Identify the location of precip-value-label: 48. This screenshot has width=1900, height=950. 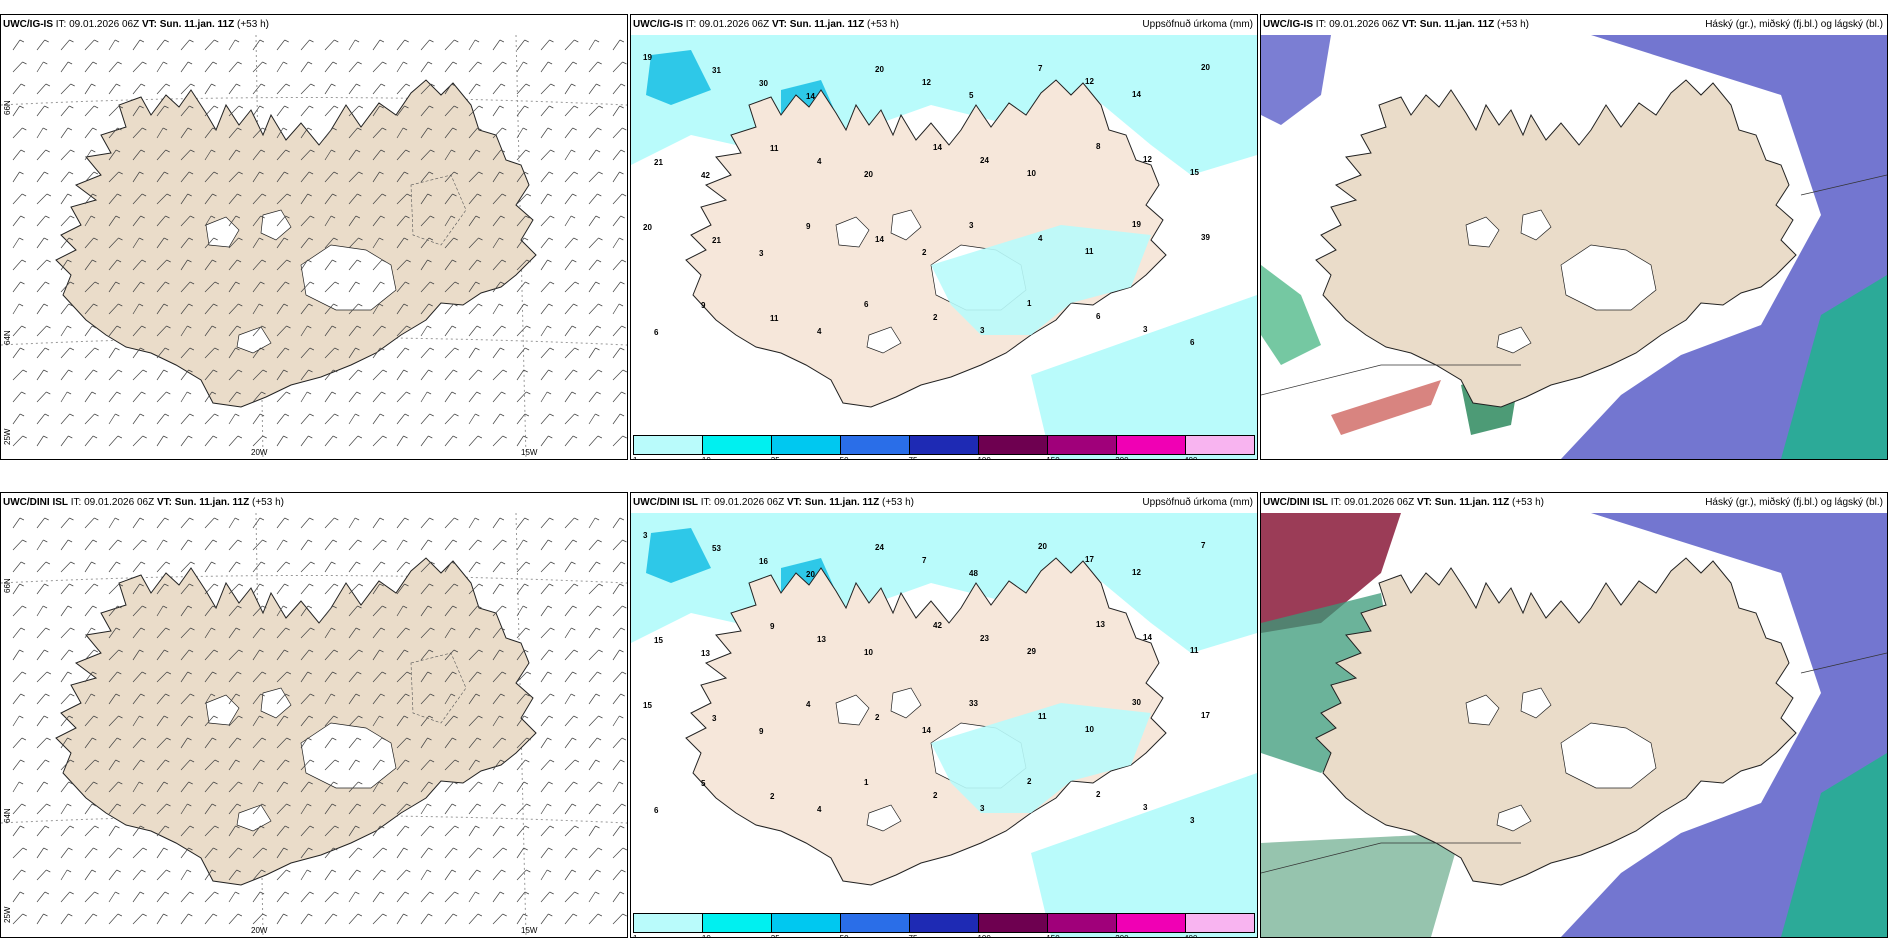
(973, 573).